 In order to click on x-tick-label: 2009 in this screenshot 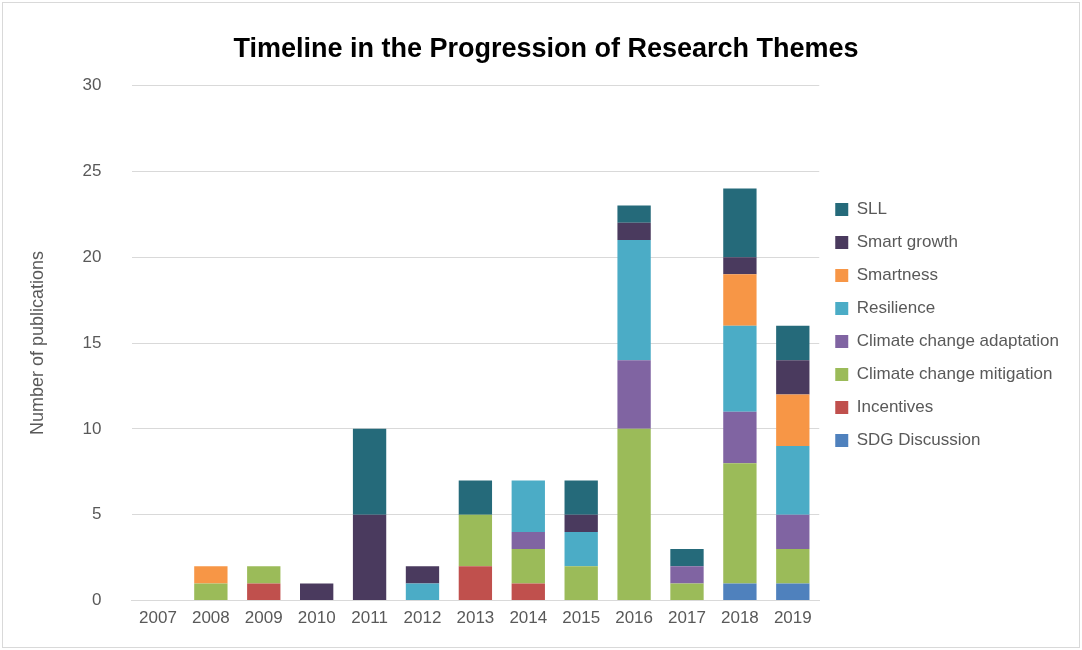, I will do `click(263, 618)`.